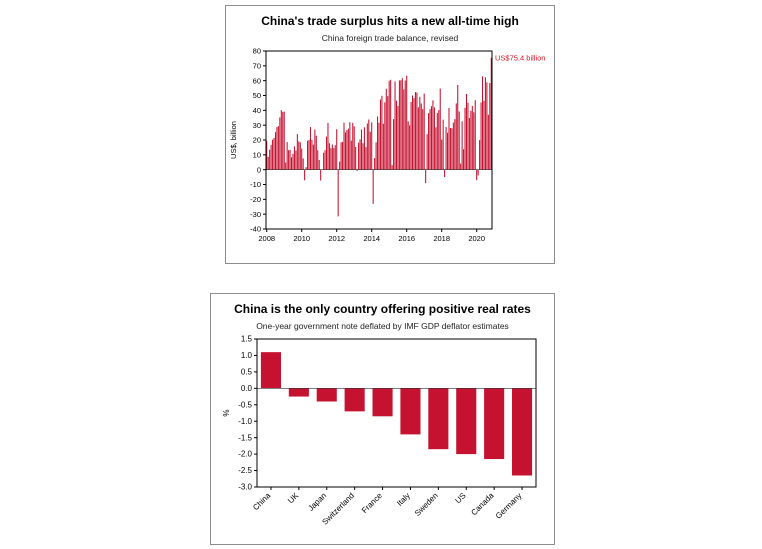 The height and width of the screenshot is (549, 762). What do you see at coordinates (390, 37) in the screenshot?
I see `trade-surplus-chart-subtitle: China foreign trade balance, revised` at bounding box center [390, 37].